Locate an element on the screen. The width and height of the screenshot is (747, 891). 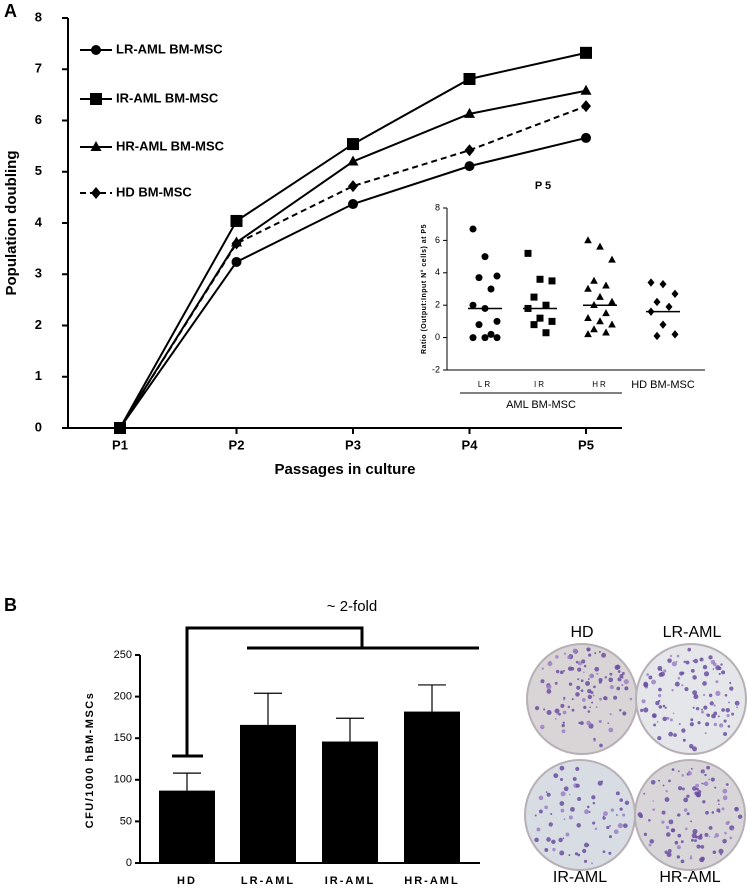
legend-label: HD BM-MSC is located at coordinates (154, 191).